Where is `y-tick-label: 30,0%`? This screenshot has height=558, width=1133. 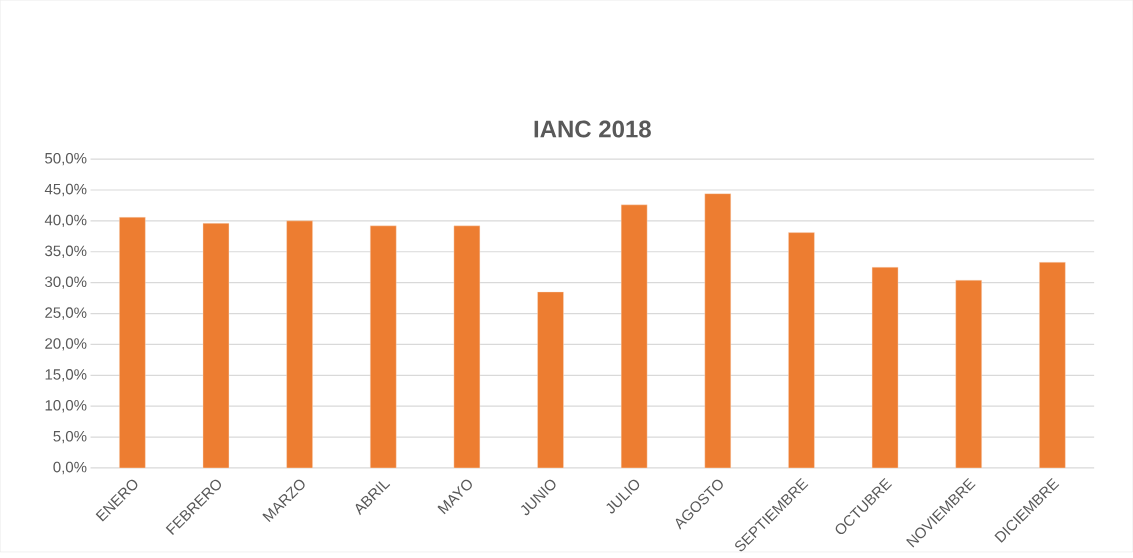
y-tick-label: 30,0% is located at coordinates (66, 282).